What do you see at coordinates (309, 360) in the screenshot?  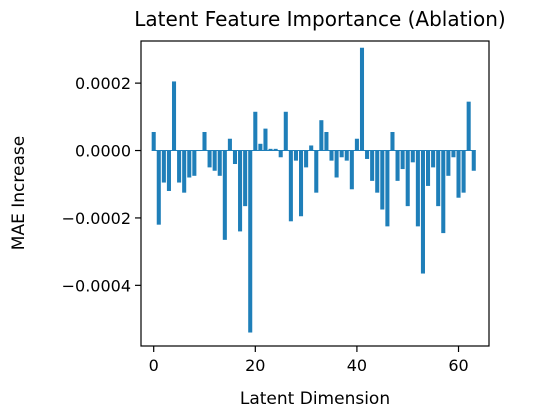 I see `x-axis-ticks: 0 20 40 60` at bounding box center [309, 360].